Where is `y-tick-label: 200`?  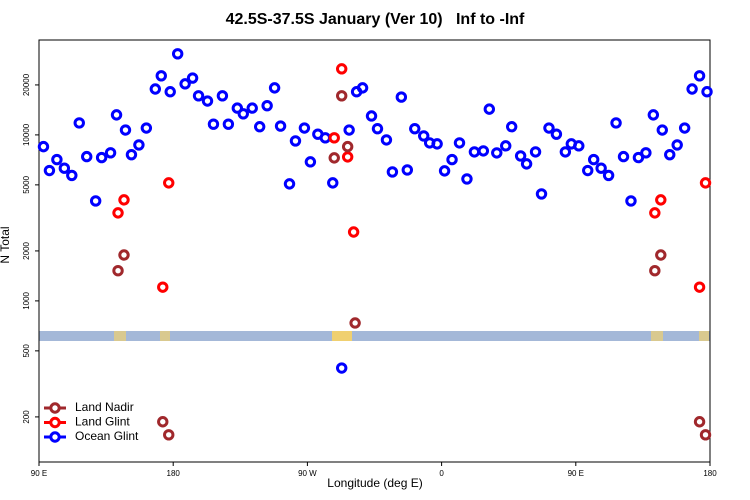 y-tick-label: 200 is located at coordinates (26, 417).